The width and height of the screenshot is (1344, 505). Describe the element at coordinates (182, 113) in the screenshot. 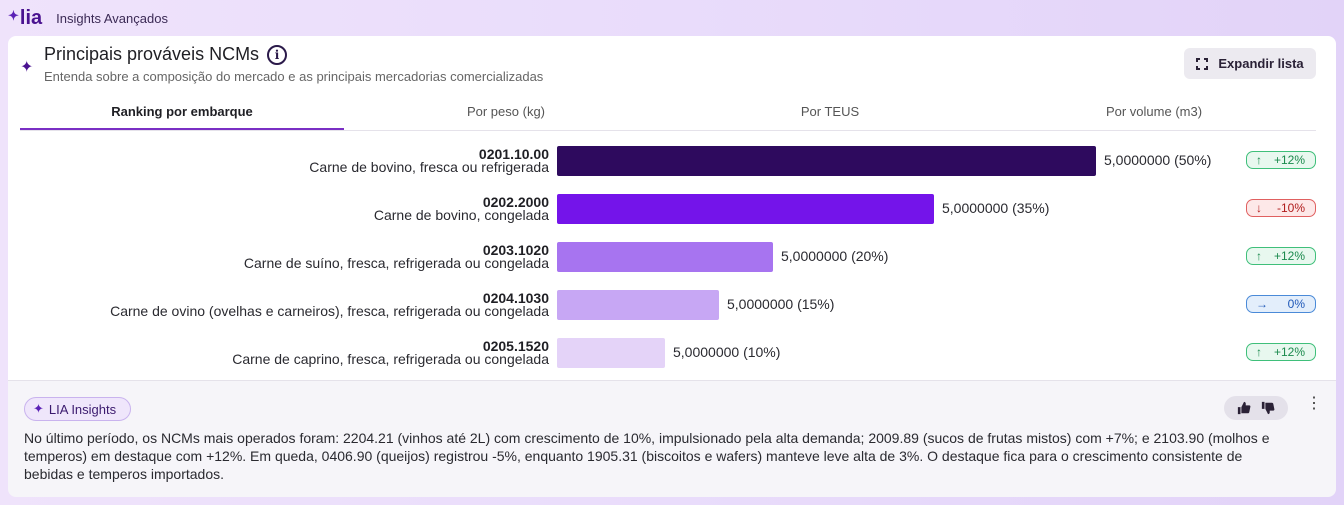

I see `tab-ranking-por-embarque: Ranking por embarque` at that location.